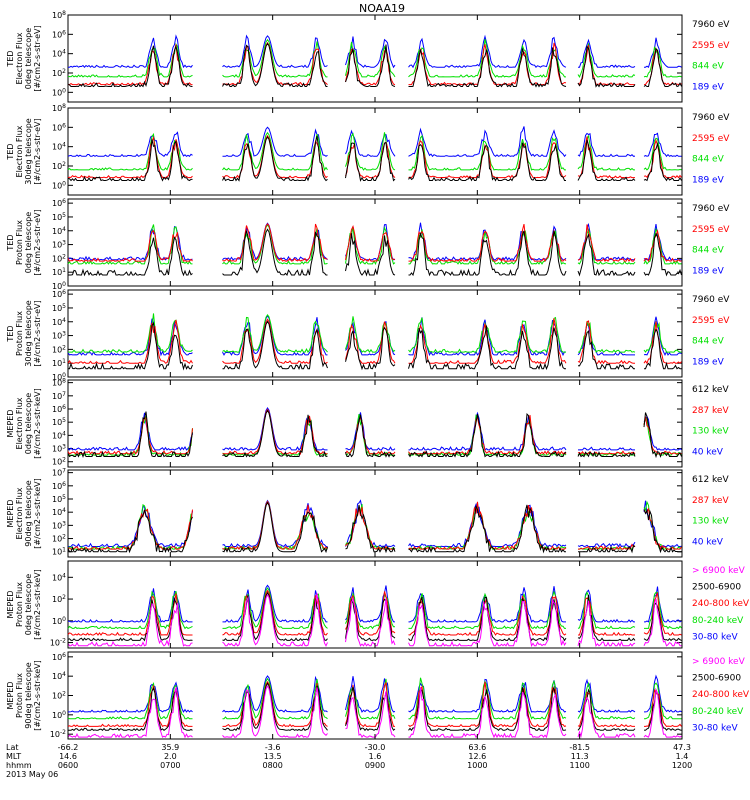 Image resolution: width=750 pixels, height=800 pixels. Describe the element at coordinates (718, 621) in the screenshot. I see `legend-entry: 80-240 keV` at that location.